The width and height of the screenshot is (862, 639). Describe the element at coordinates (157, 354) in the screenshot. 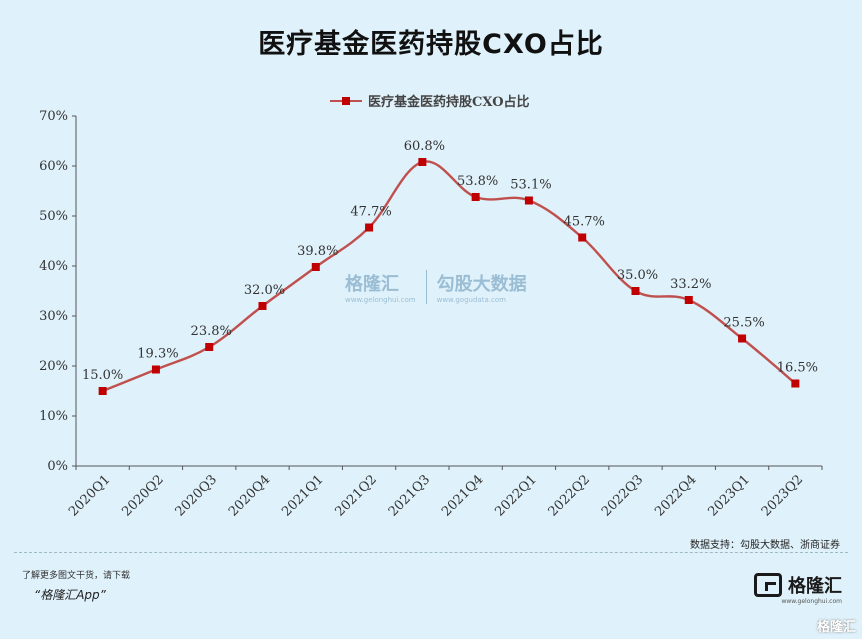

I see `data-label: 19.3%` at that location.